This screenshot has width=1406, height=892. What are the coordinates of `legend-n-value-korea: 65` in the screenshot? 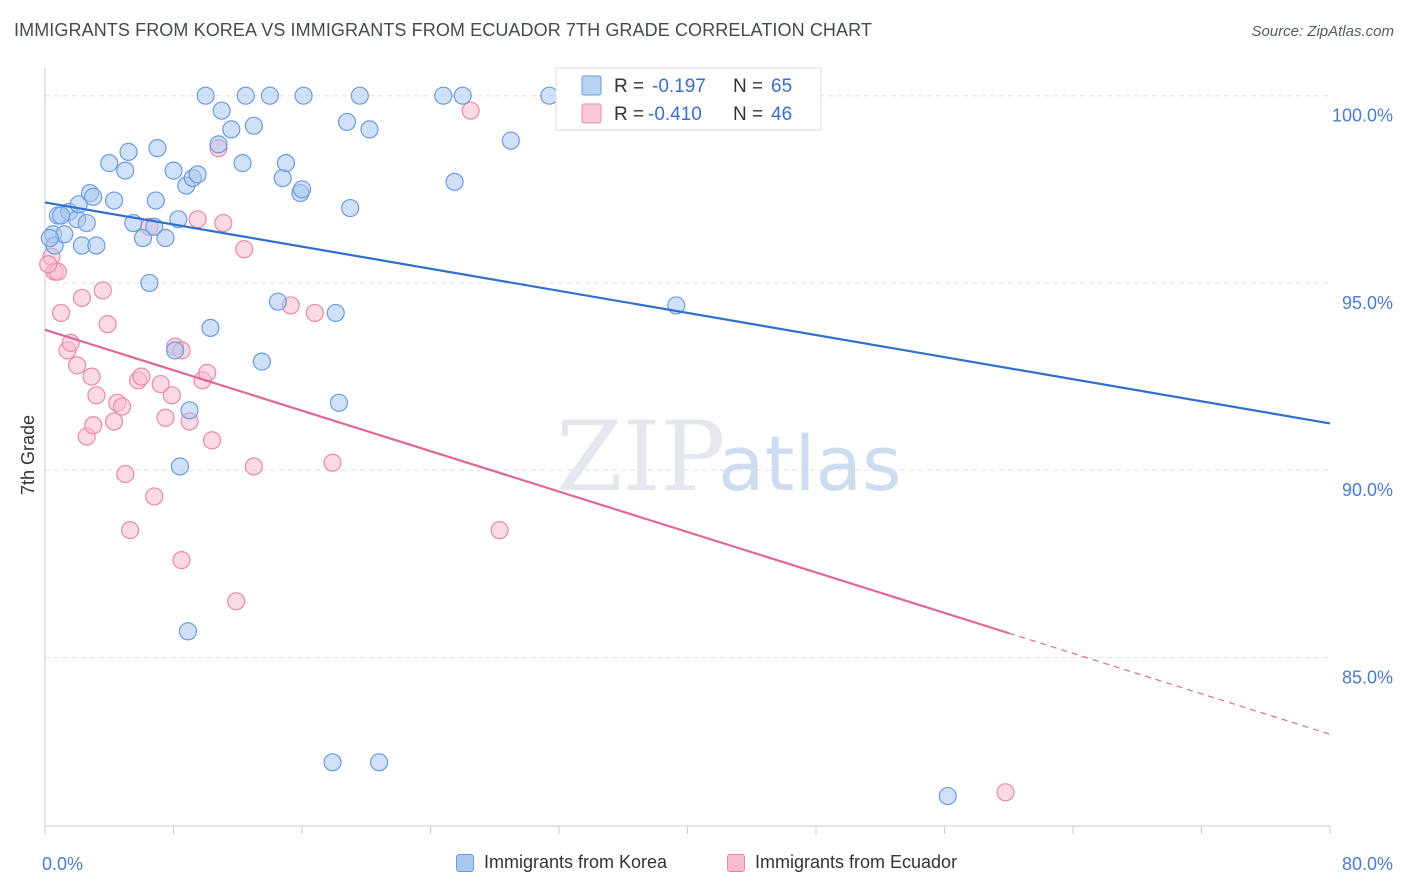 It's located at (781, 86).